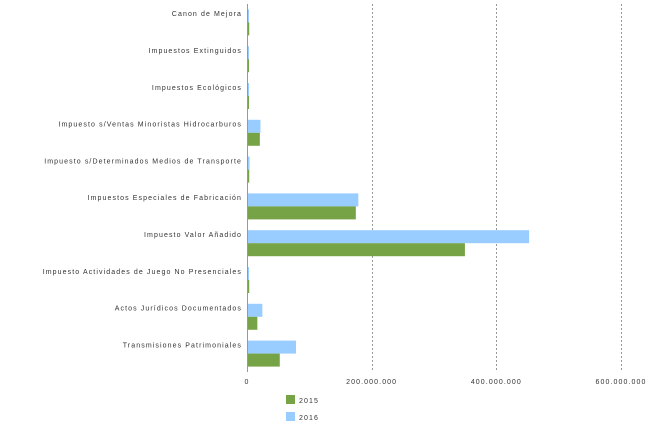 The image size is (653, 428). Describe the element at coordinates (496, 382) in the screenshot. I see `x-tick-label-400-000-000: 400.000.000` at that location.